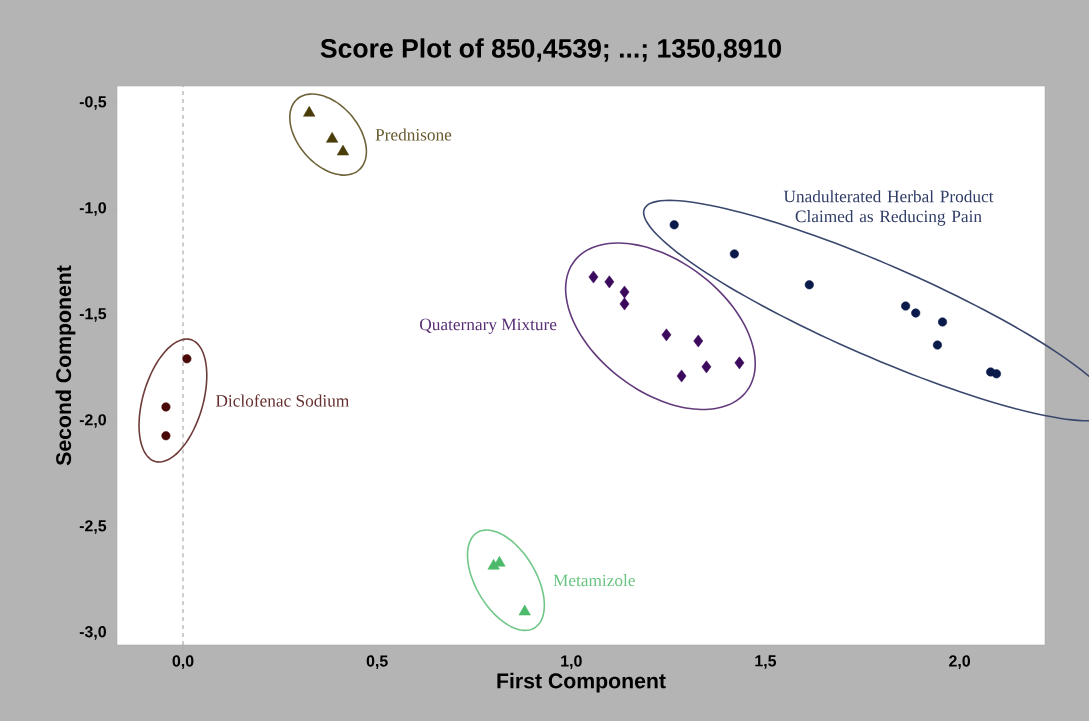  I want to click on x-tick-label: 0,0, so click(183, 662).